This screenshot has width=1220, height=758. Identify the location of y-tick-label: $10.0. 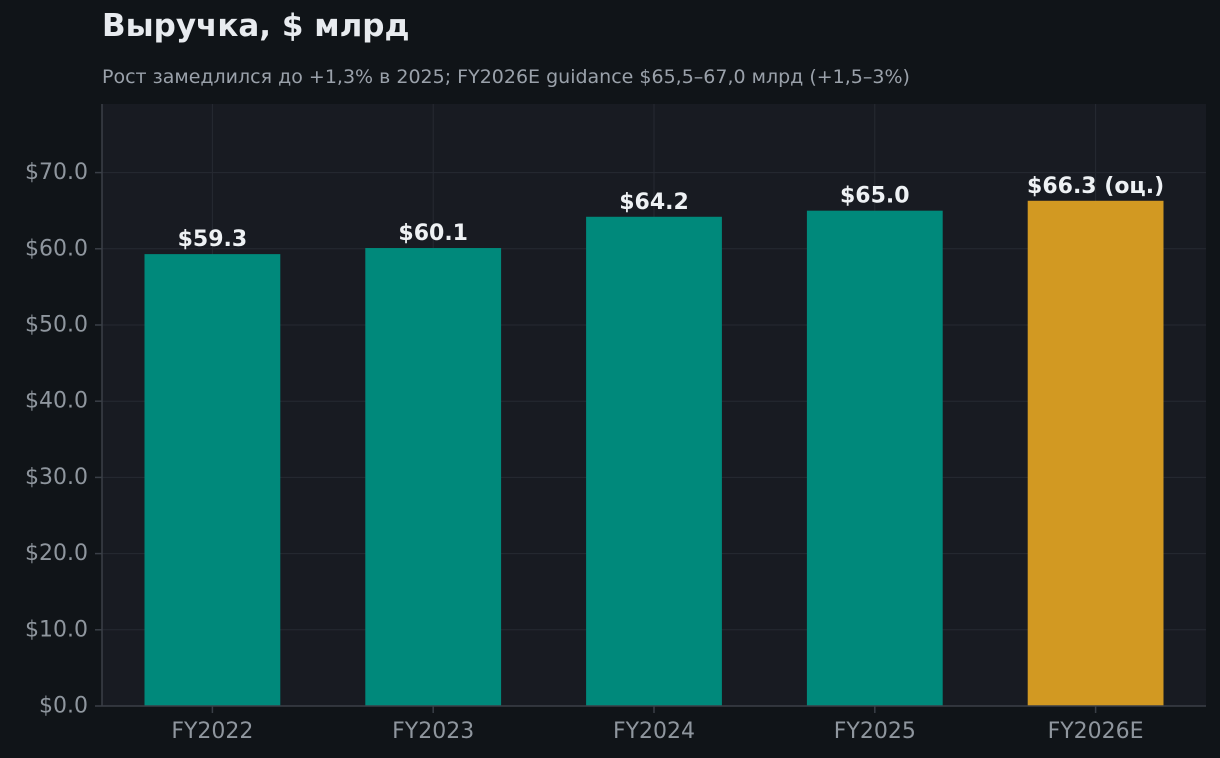
(56, 629).